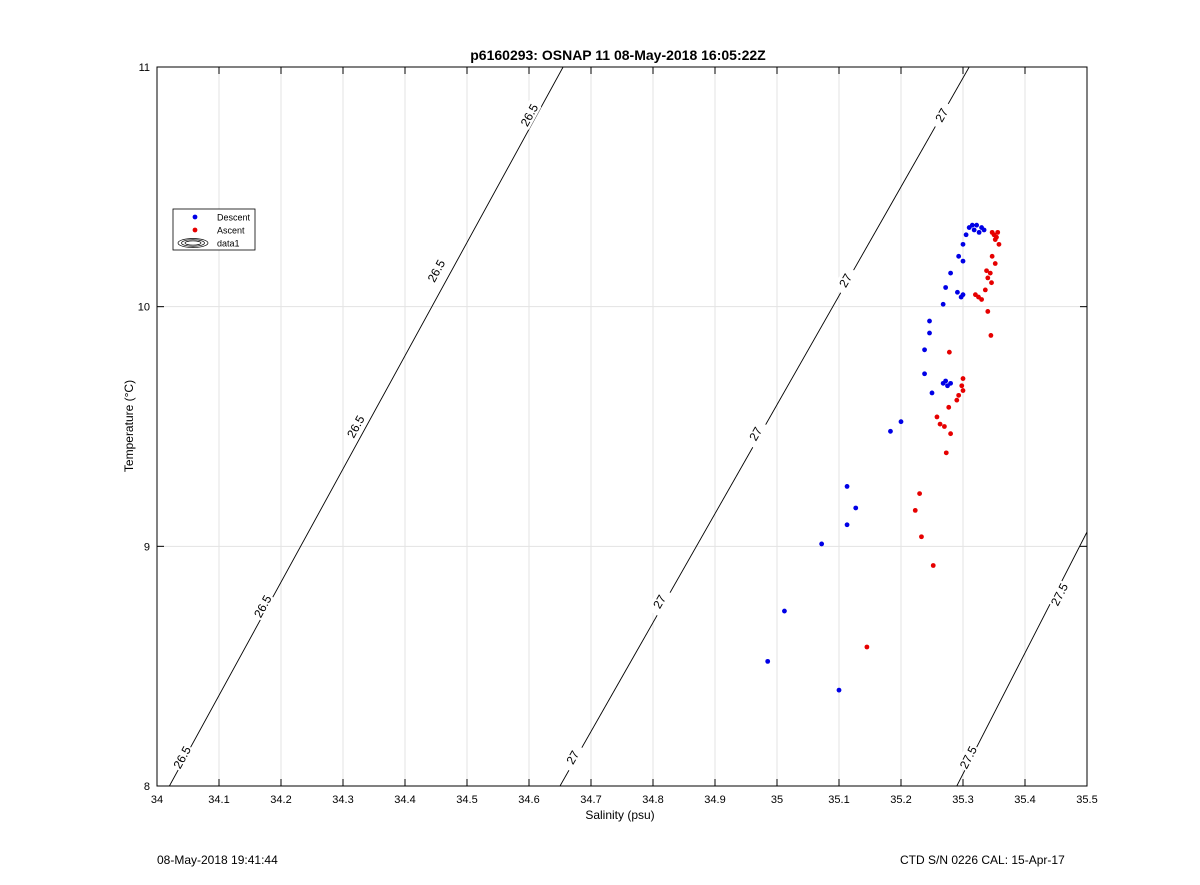  I want to click on x-axis-label: Salinity (psu), so click(619, 815).